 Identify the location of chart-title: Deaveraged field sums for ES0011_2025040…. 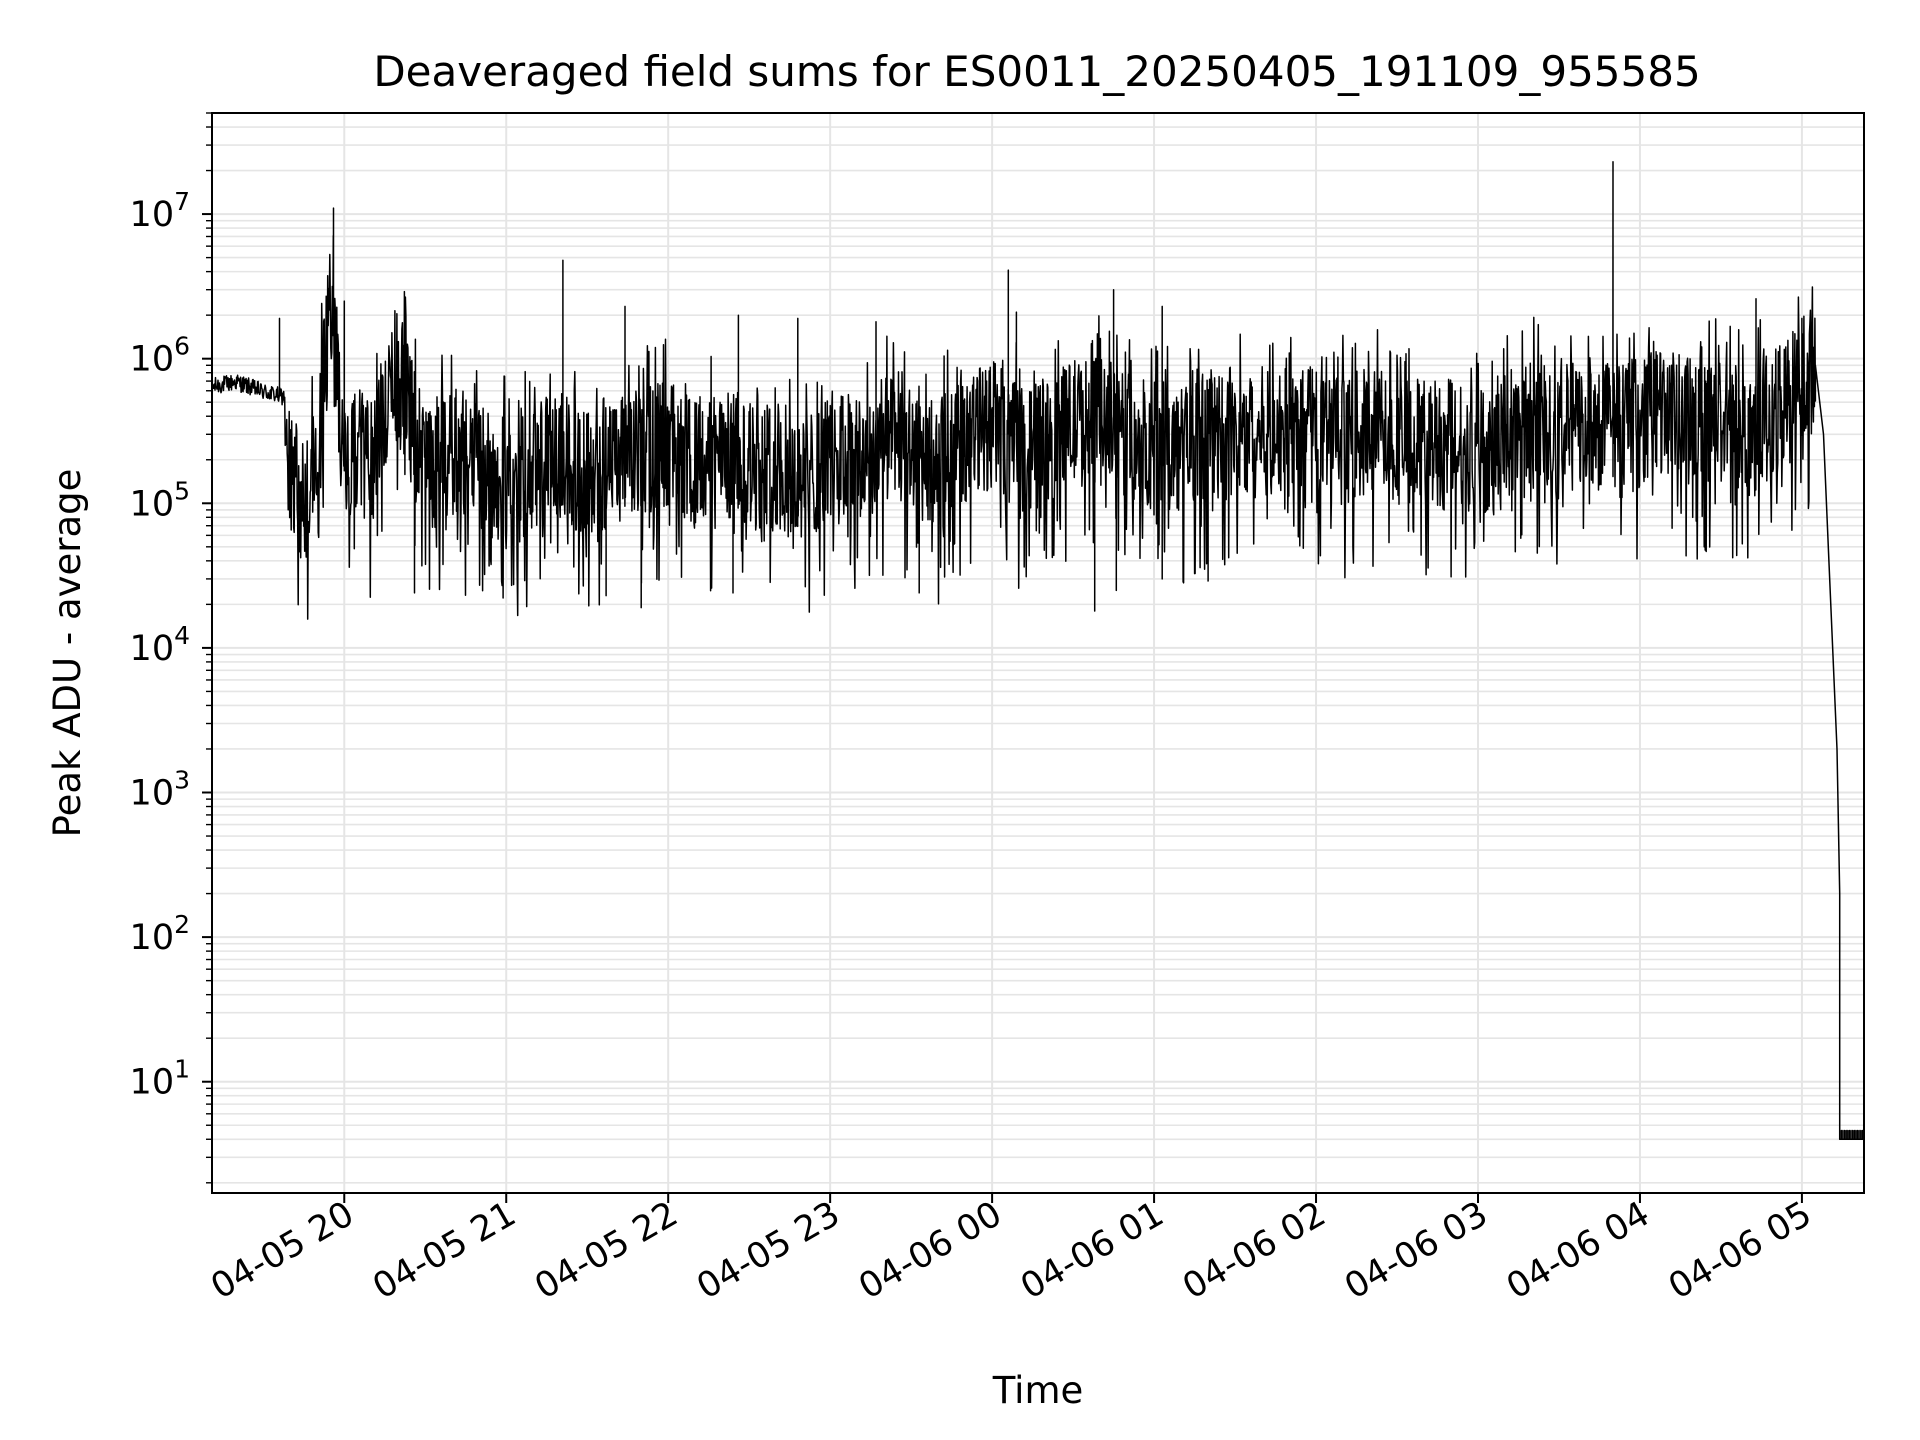
(1036, 71).